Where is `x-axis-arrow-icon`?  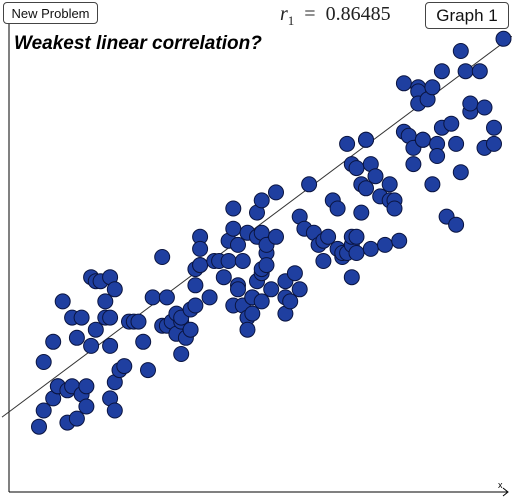 x-axis-arrow-icon is located at coordinates (505, 492).